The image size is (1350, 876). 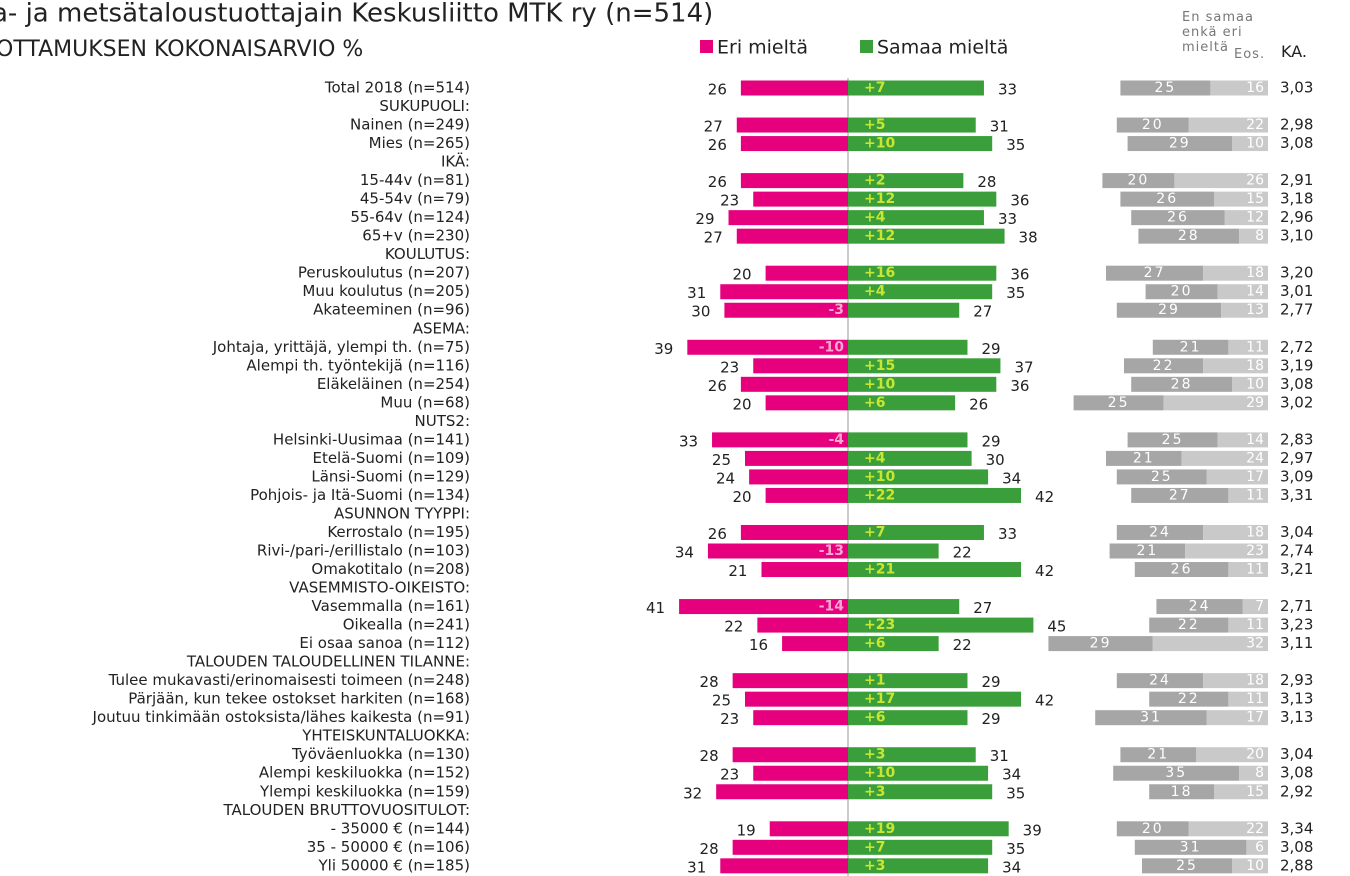 I want to click on row-label: YHTEISKUNTALUOKKA:, so click(x=385, y=736).